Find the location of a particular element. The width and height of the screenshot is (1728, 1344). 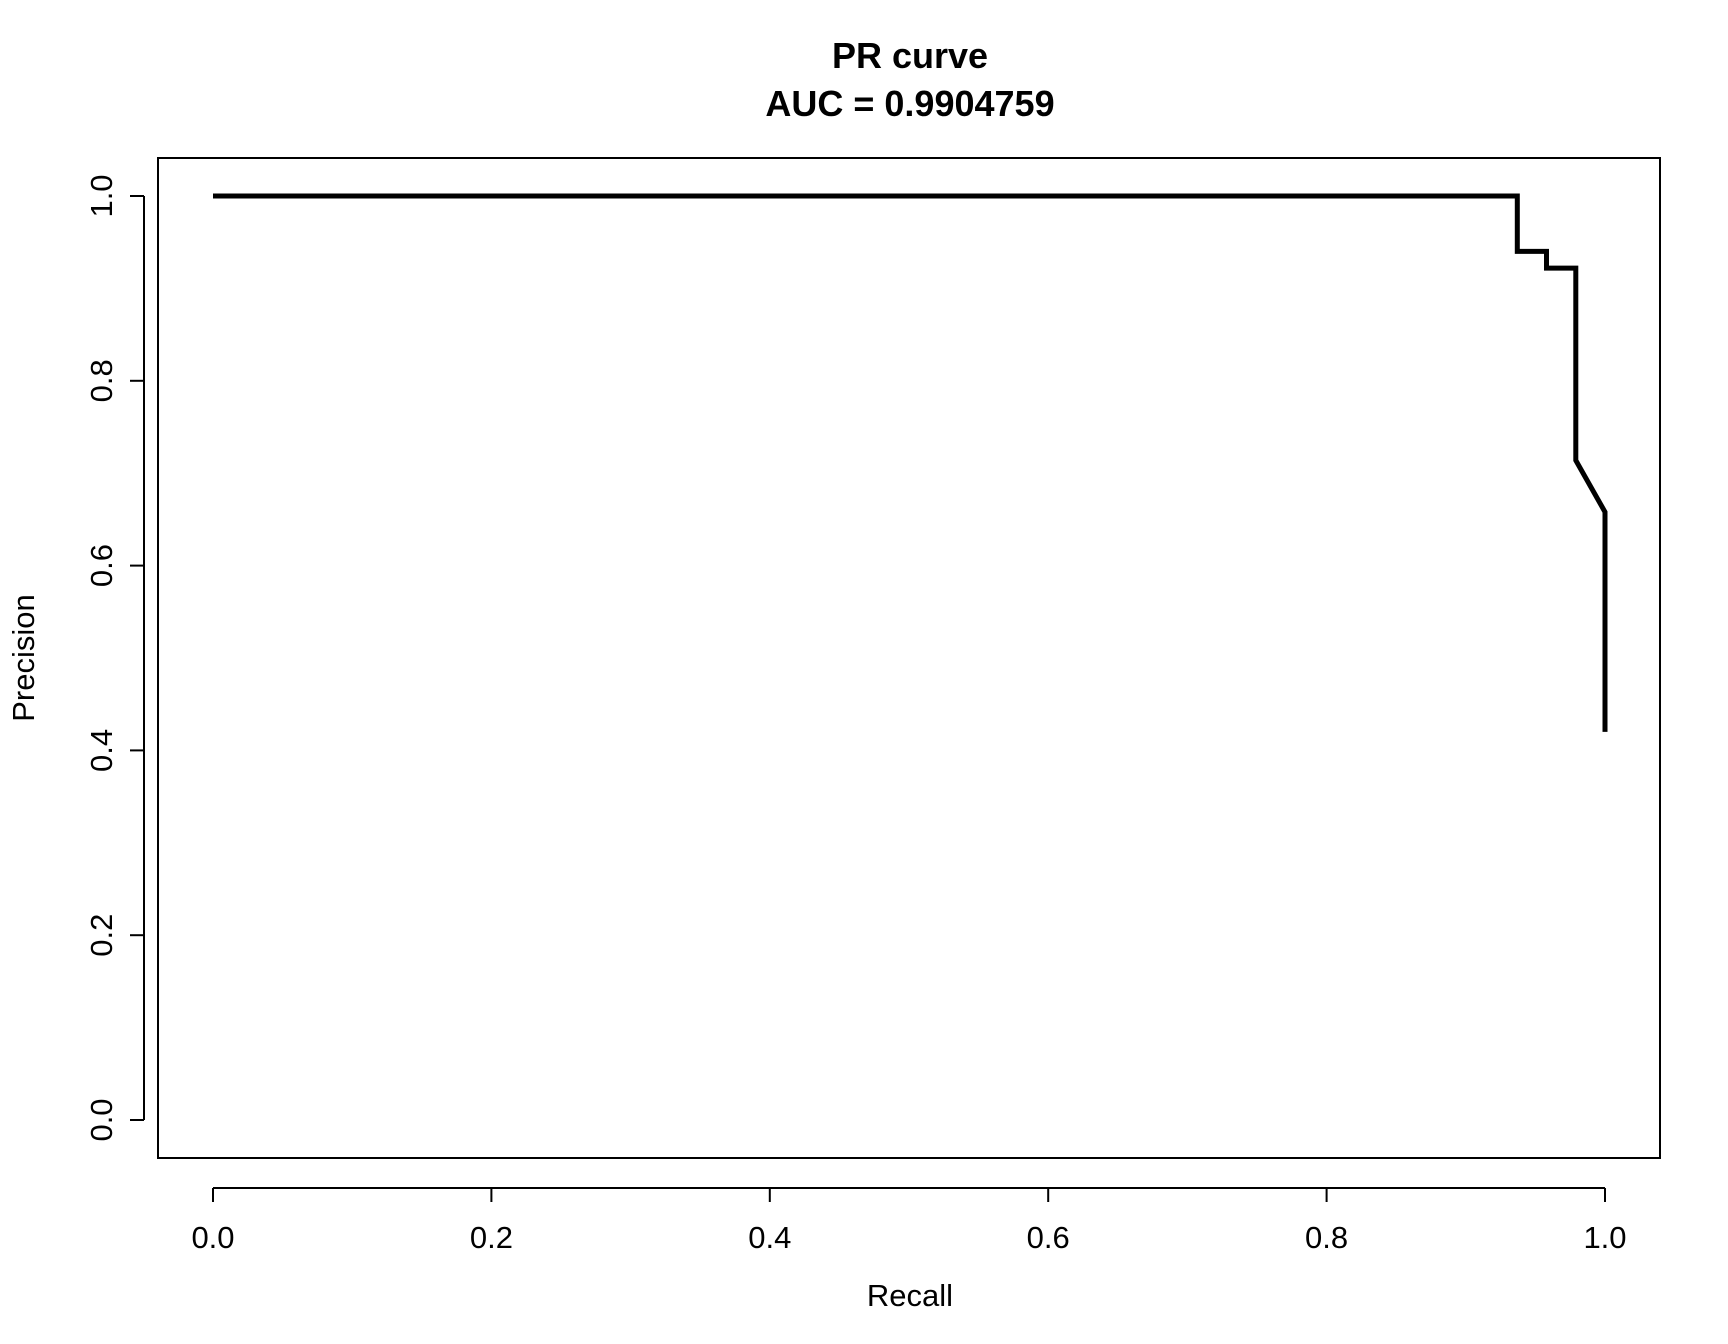

y-tick-label: 0.2 is located at coordinates (101, 935).